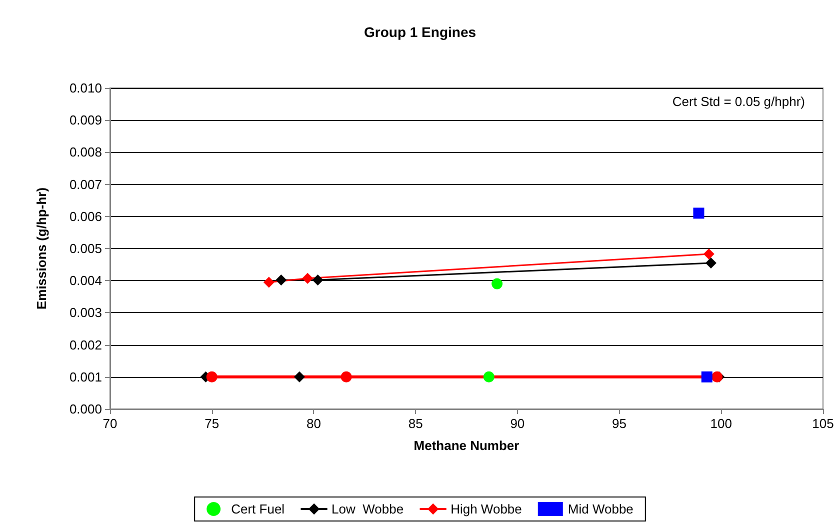 Image resolution: width=840 pixels, height=523 pixels. Describe the element at coordinates (601, 509) in the screenshot. I see `legend-label: Mid Wobbe` at that location.